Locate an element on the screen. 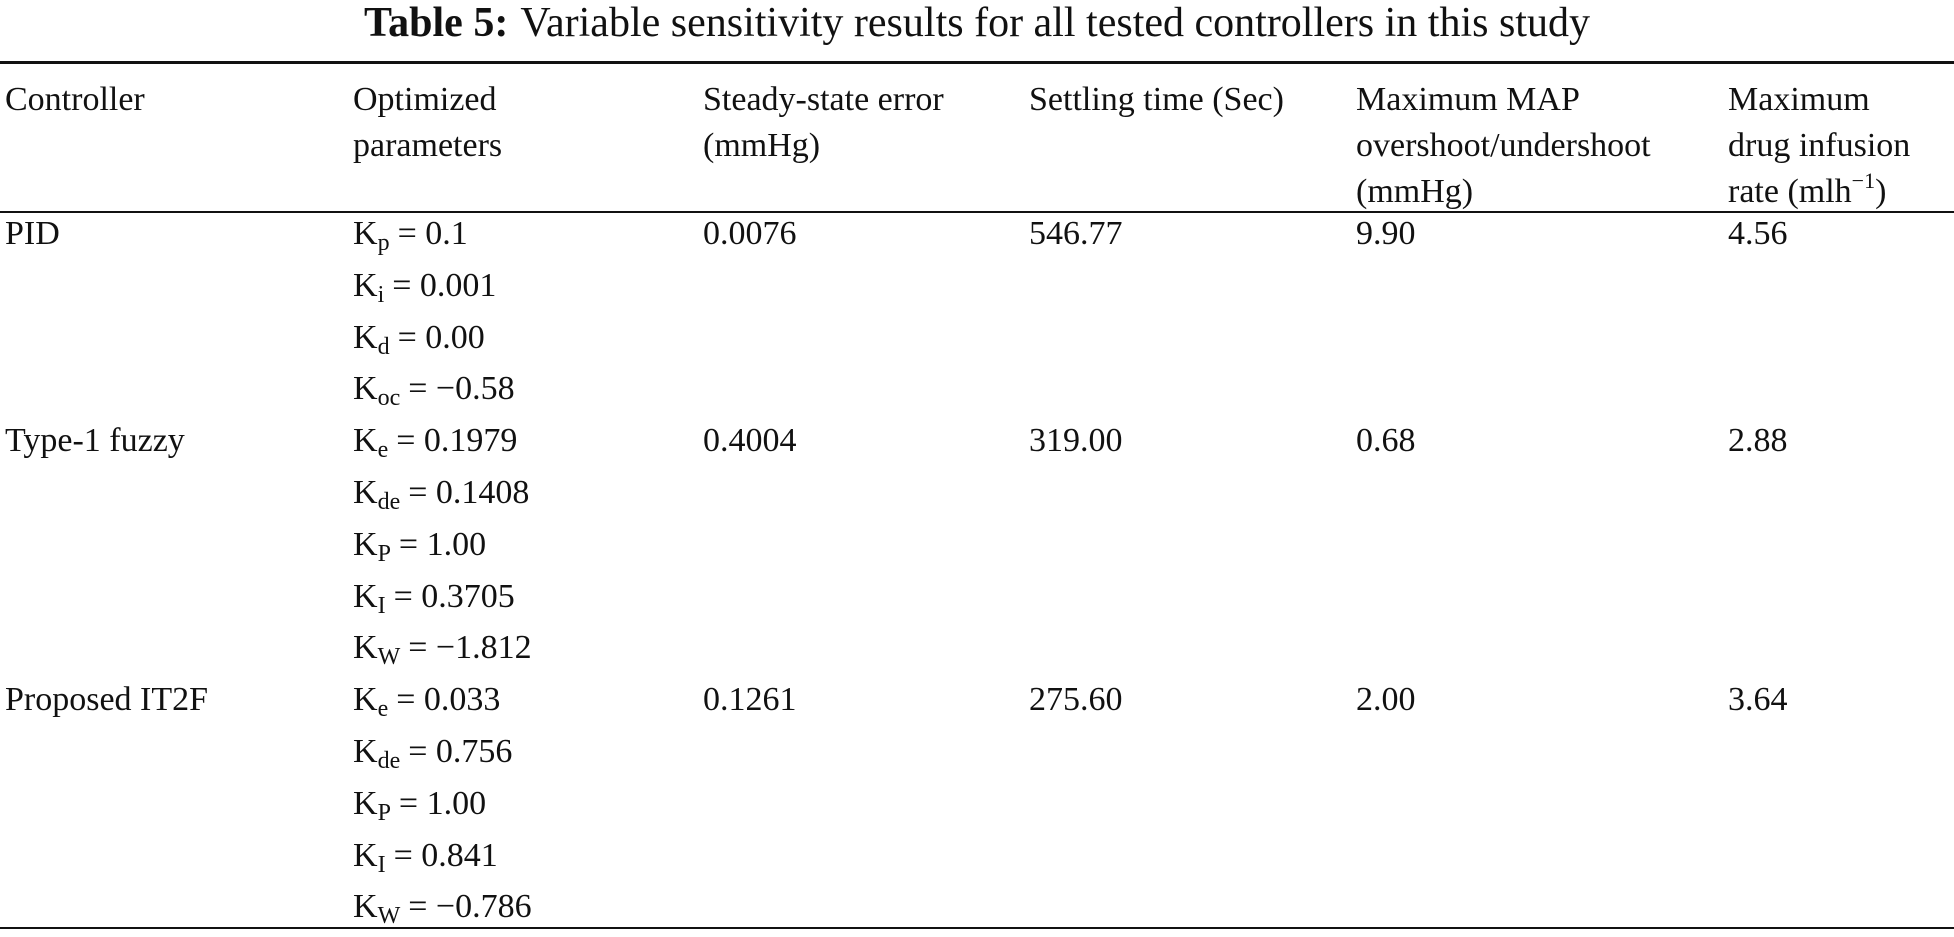 This screenshot has height=937, width=1954. param-value: = 0.841 is located at coordinates (445, 855).